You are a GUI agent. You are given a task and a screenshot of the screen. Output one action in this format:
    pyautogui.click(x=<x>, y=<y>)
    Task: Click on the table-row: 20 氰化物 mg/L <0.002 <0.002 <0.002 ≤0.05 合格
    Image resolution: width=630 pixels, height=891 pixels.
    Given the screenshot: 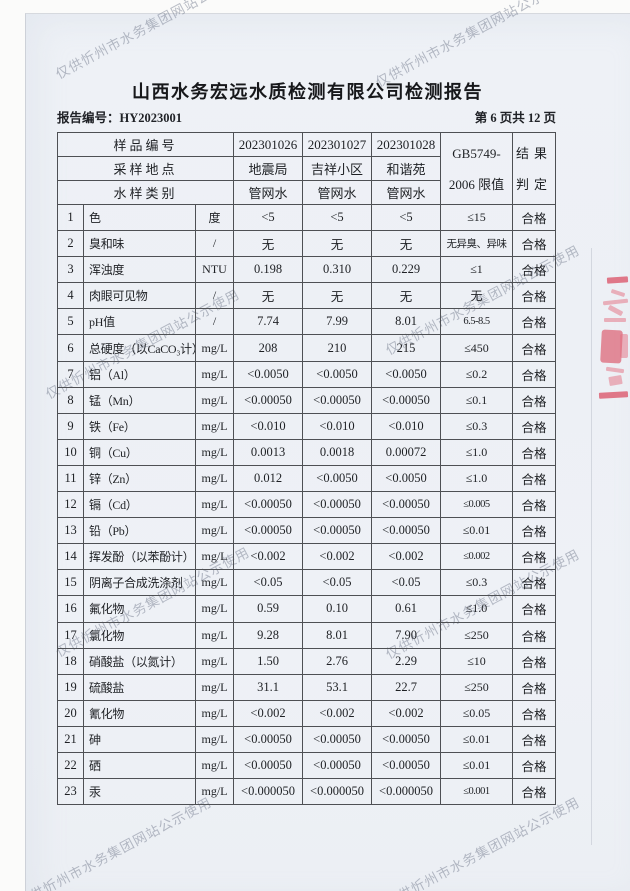 What is the action you would take?
    pyautogui.click(x=306, y=713)
    